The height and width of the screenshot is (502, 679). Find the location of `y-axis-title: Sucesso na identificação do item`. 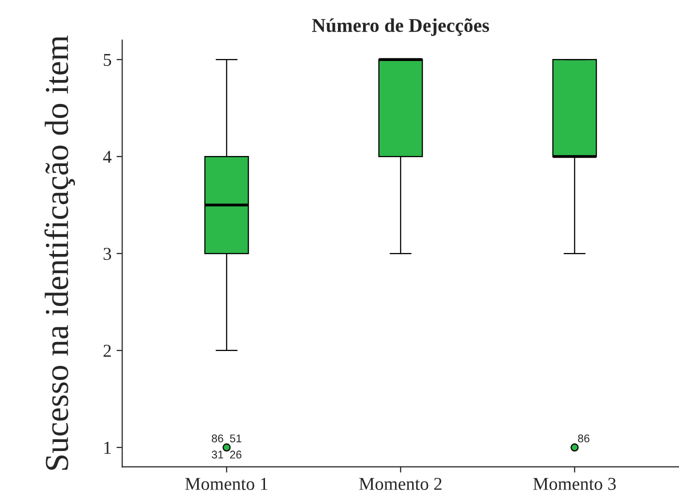

y-axis-title: Sucesso na identificação do item is located at coordinates (59, 253).